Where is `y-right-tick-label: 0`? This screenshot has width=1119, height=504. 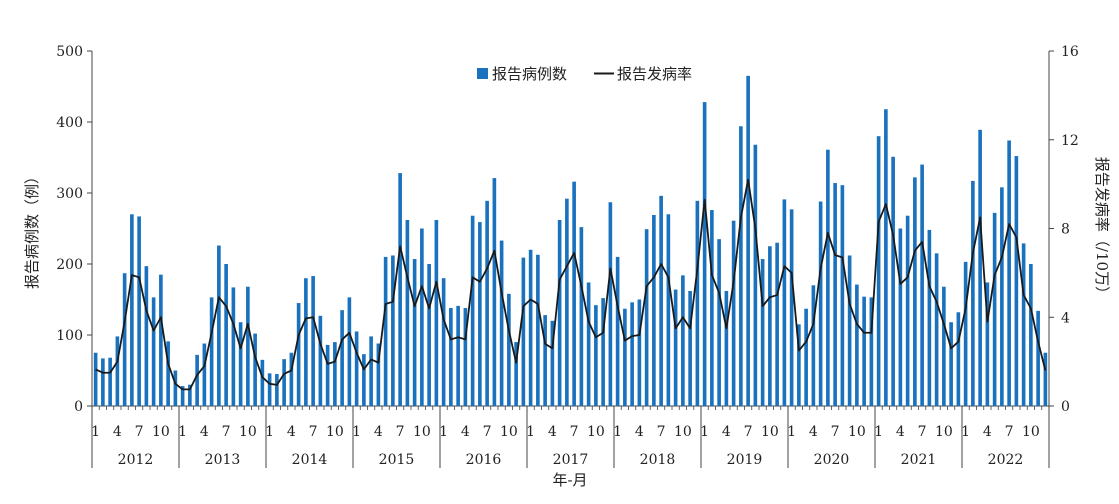
y-right-tick-label: 0 is located at coordinates (1065, 407).